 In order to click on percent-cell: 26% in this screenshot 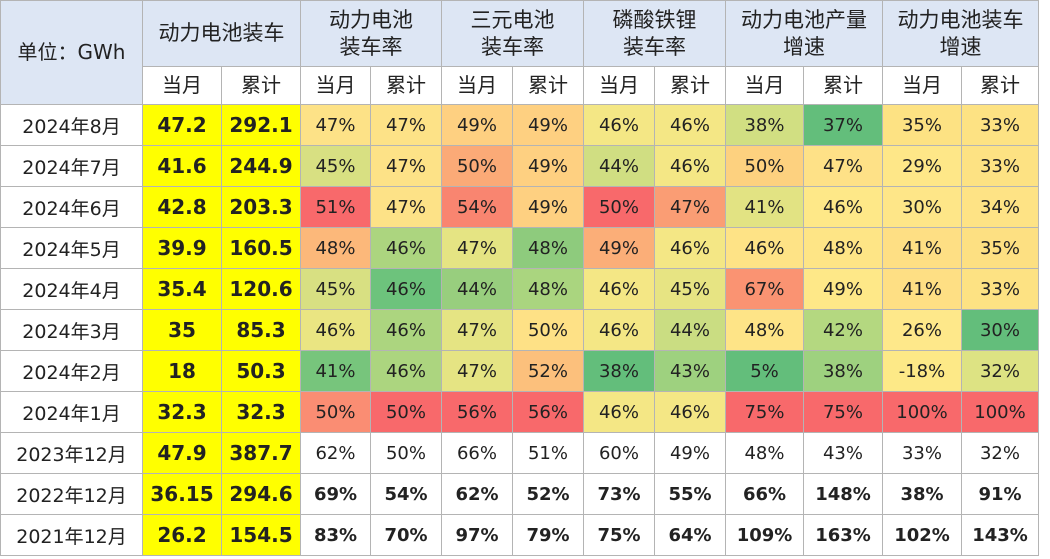, I will do `click(922, 330)`.